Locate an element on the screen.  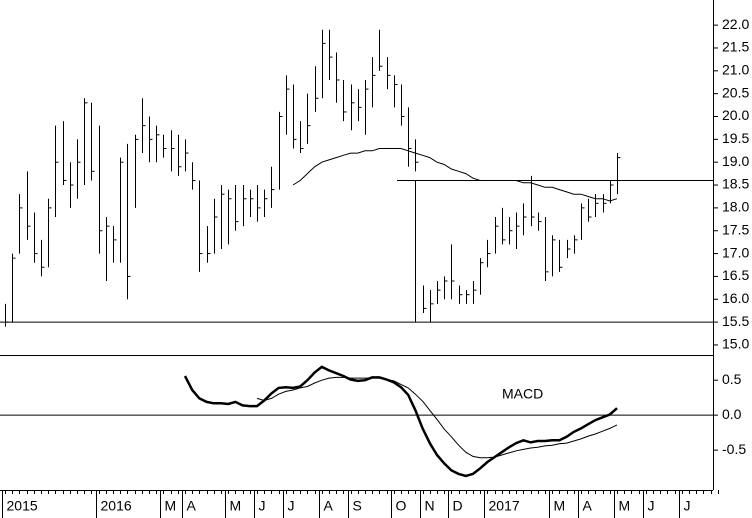
y-tick-label: 15.0 is located at coordinates (735, 344).